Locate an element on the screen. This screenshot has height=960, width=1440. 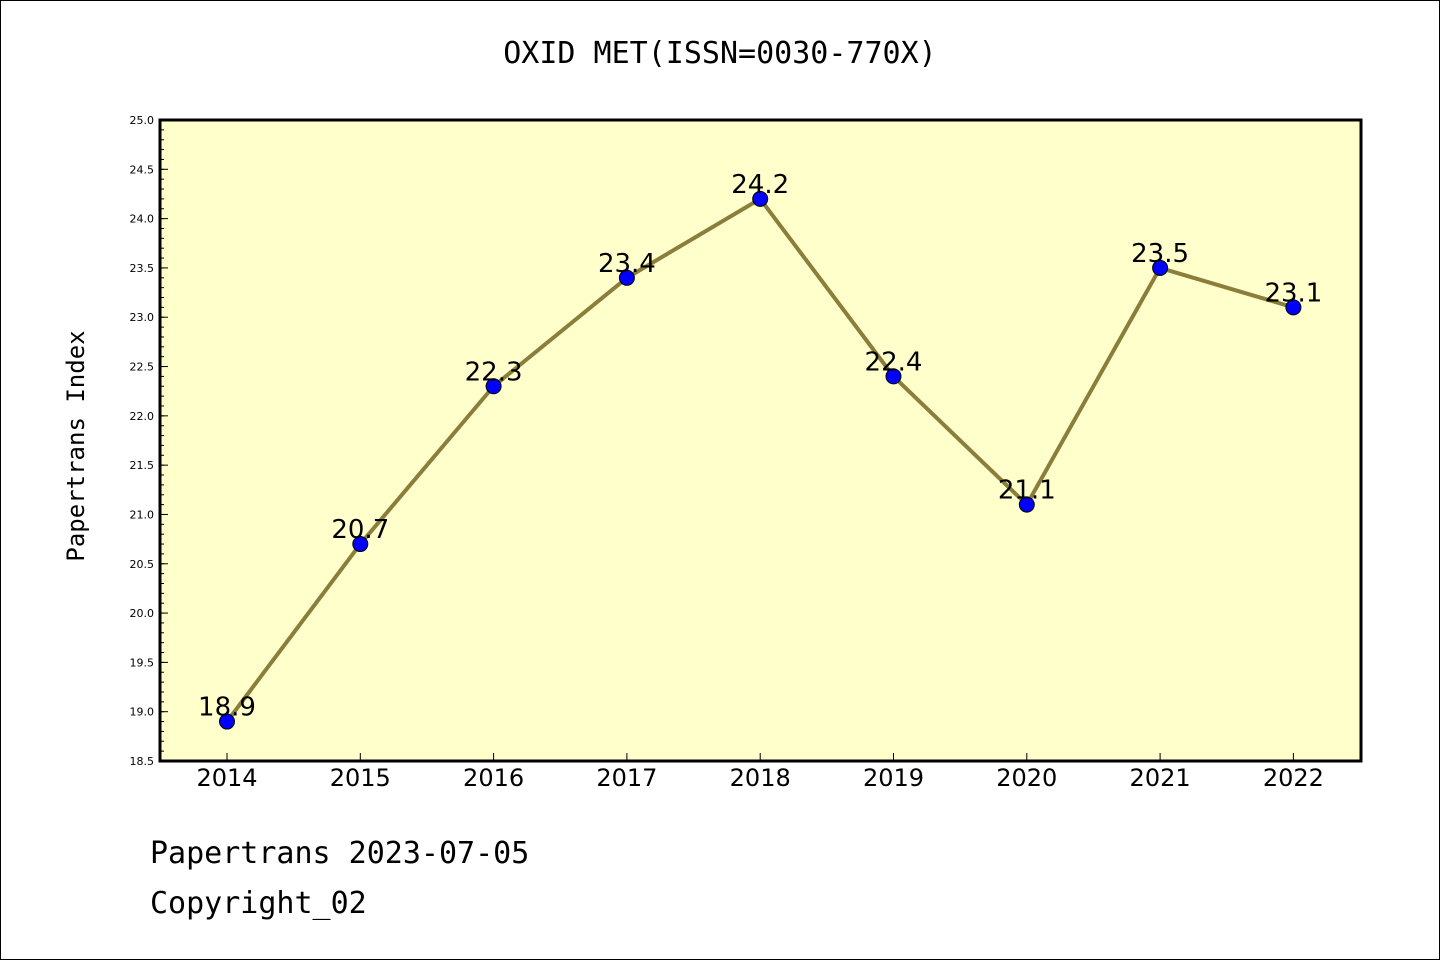
chart-title: OXID MET(ISSN=0030-770X) is located at coordinates (720, 53).